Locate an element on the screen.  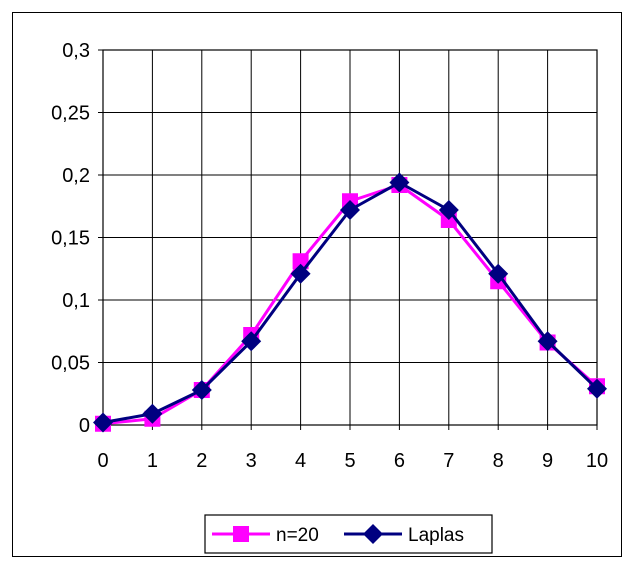
x-tick-label-8: 8 is located at coordinates (498, 461).